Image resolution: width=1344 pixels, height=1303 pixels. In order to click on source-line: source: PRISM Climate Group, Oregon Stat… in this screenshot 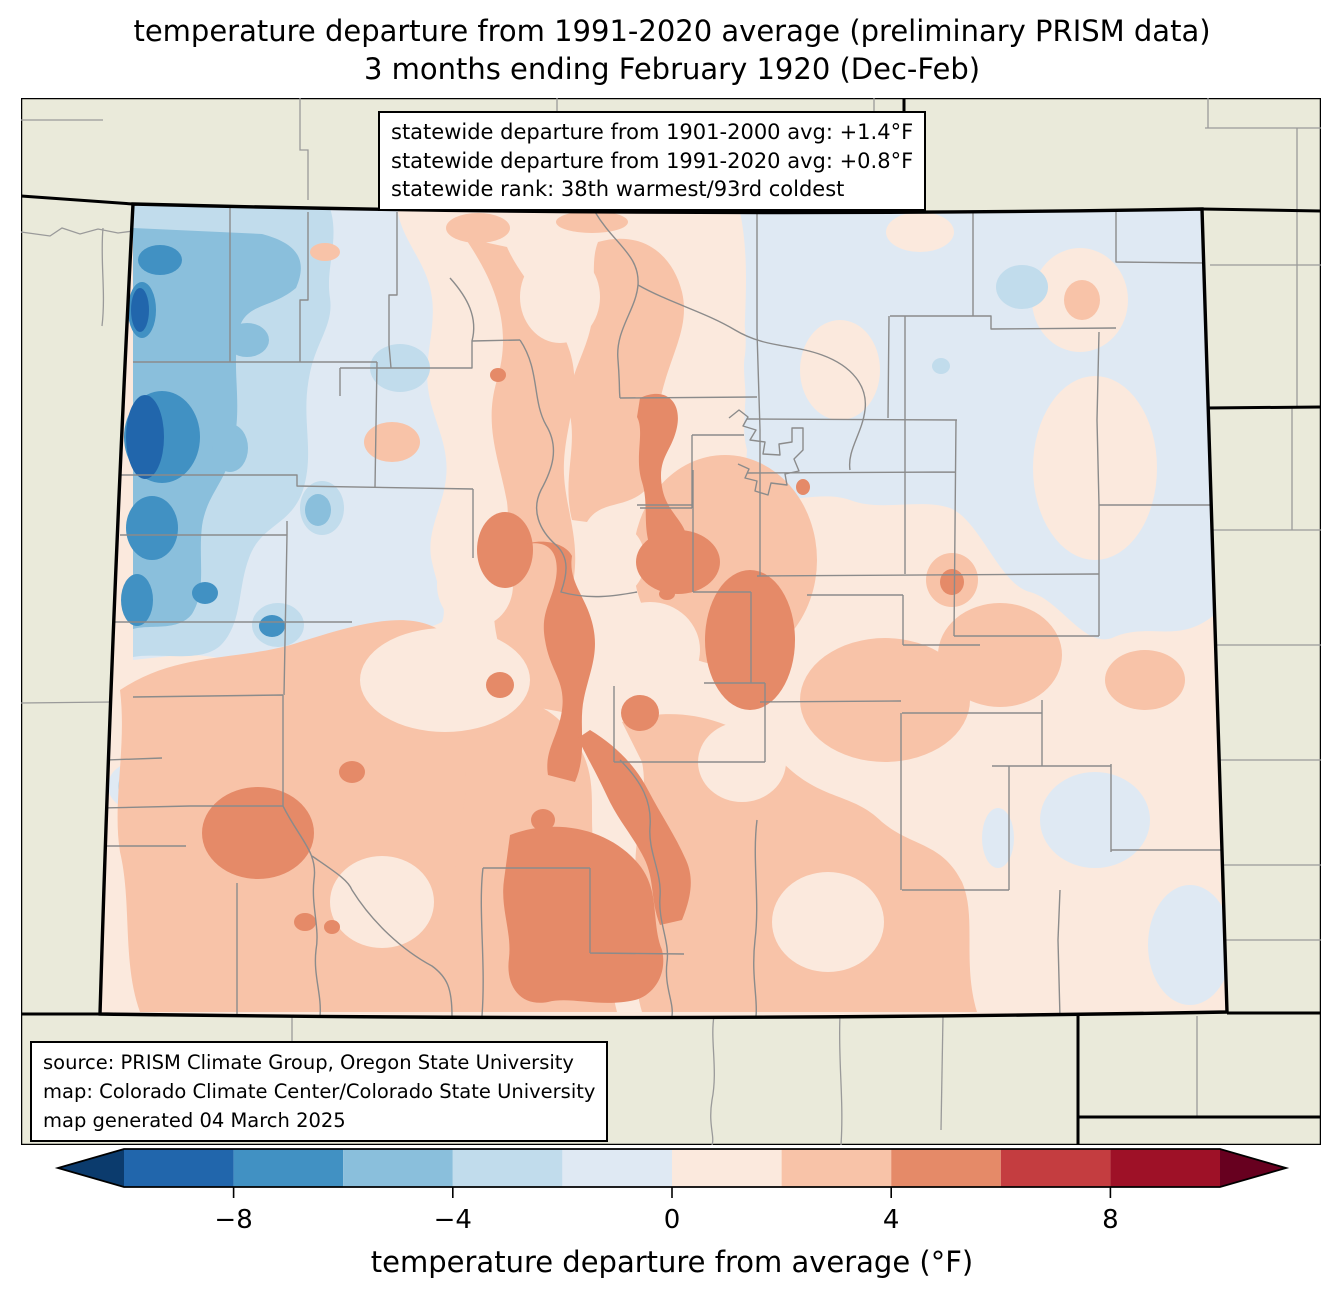, I will do `click(308, 1062)`.